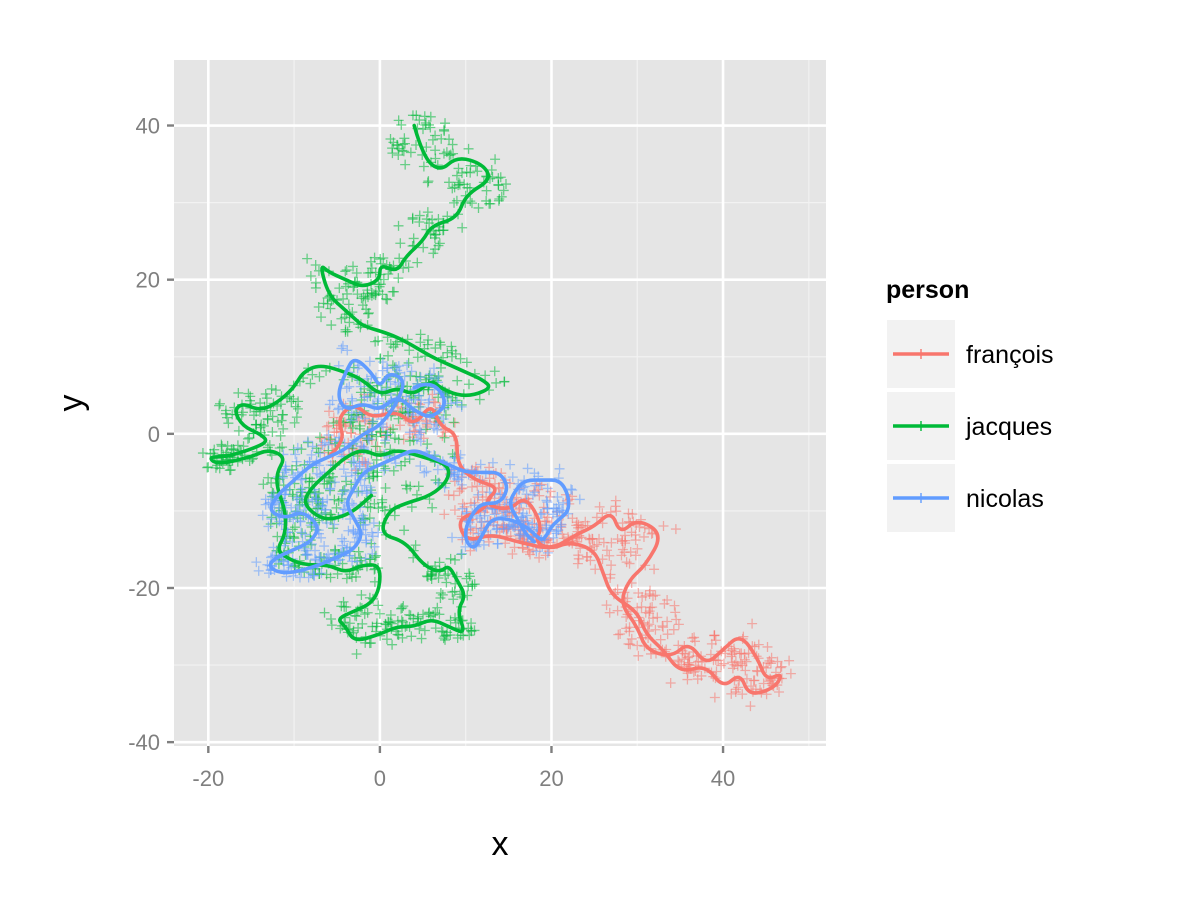 The width and height of the screenshot is (1200, 900). What do you see at coordinates (208, 778) in the screenshot?
I see `x-tick-label: -20` at bounding box center [208, 778].